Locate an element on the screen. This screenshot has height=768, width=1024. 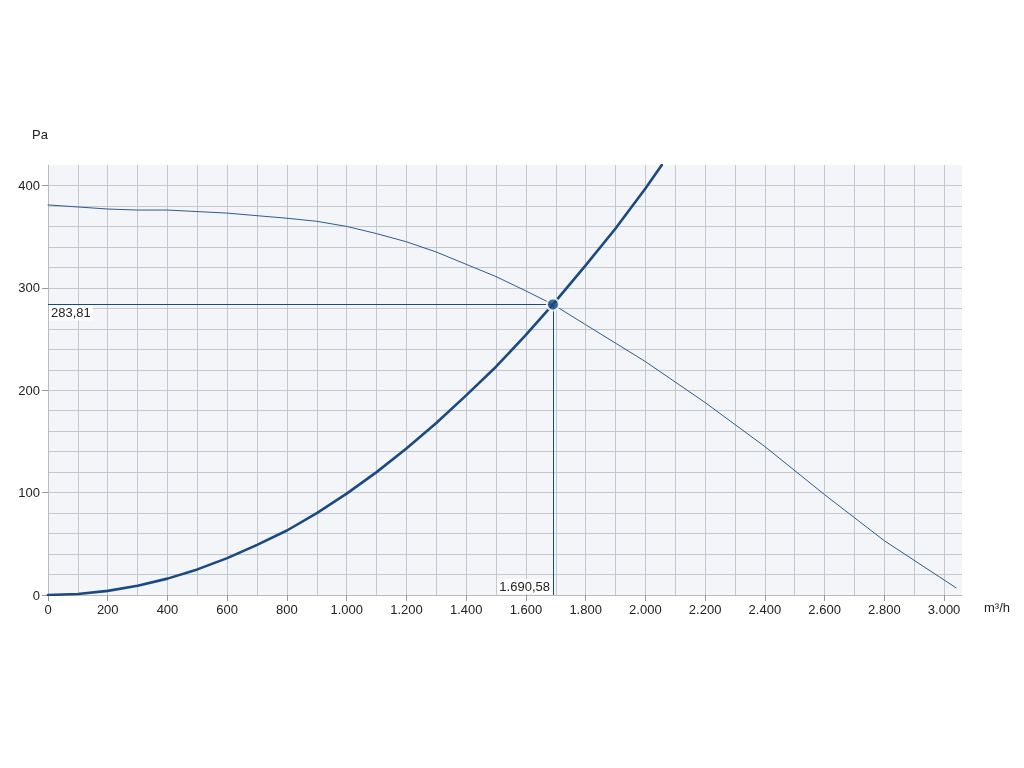
x-tick-label: 1.000 is located at coordinates (346, 609).